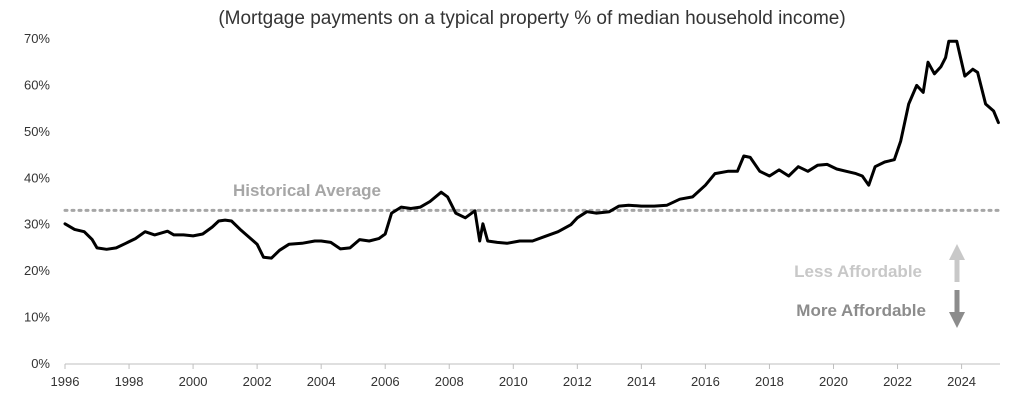 Image resolution: width=1024 pixels, height=408 pixels. I want to click on x-tick-label: 2024, so click(961, 381).